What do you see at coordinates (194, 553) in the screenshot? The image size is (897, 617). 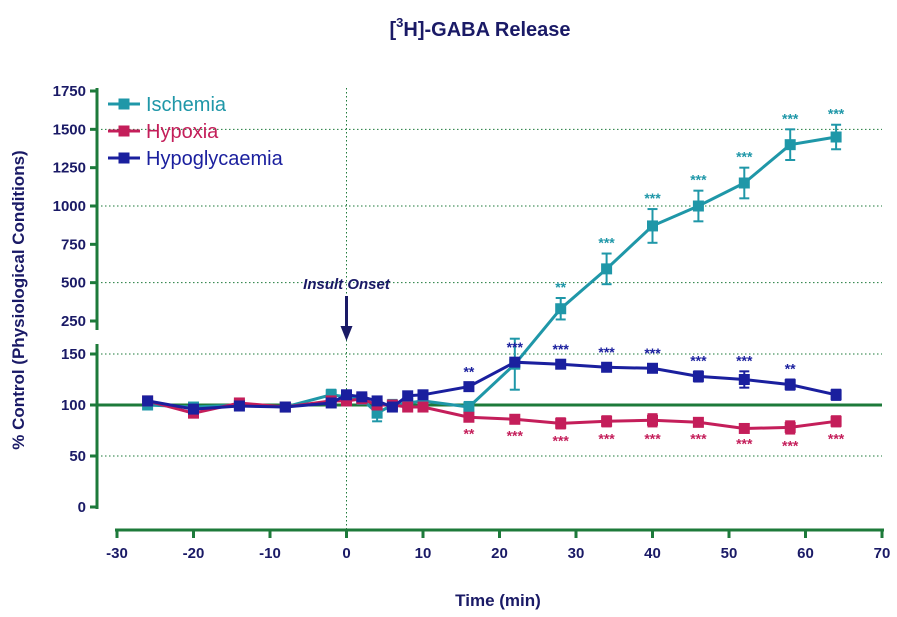 I see `x-tick-label: -20` at bounding box center [194, 553].